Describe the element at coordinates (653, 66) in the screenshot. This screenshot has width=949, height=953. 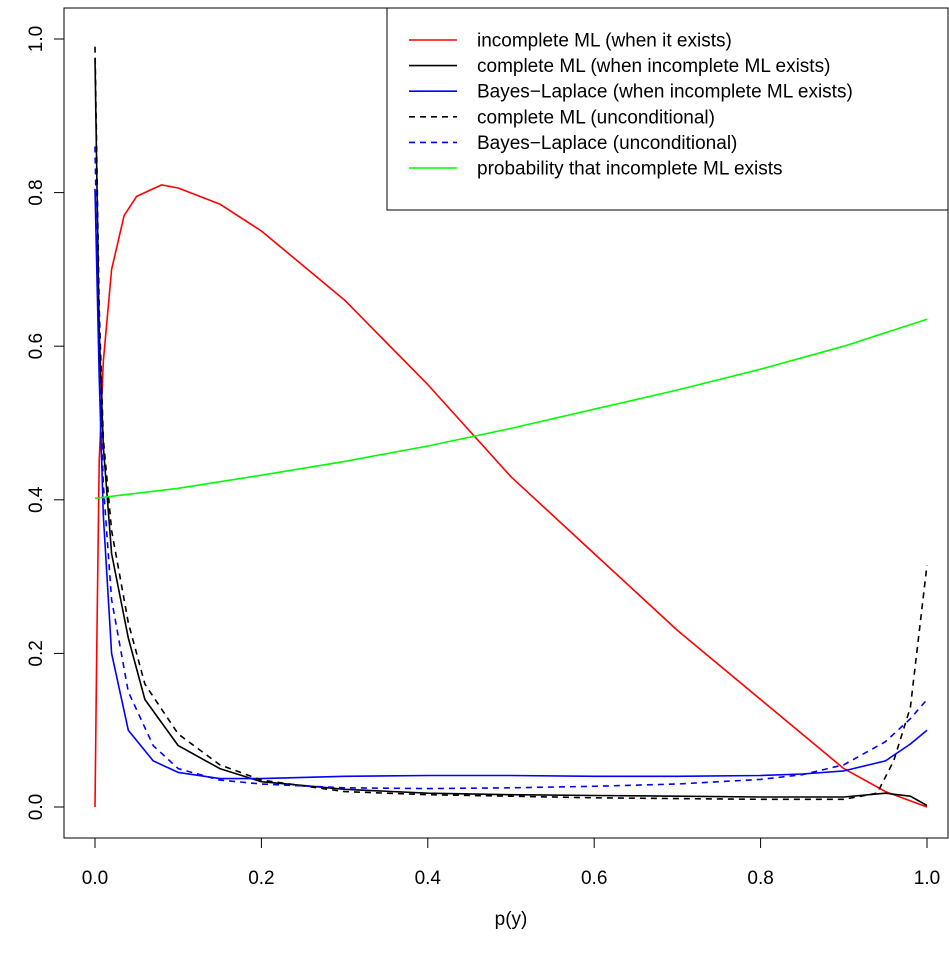
I see `legend-label: complete ML (when incomplete ML exists)` at that location.